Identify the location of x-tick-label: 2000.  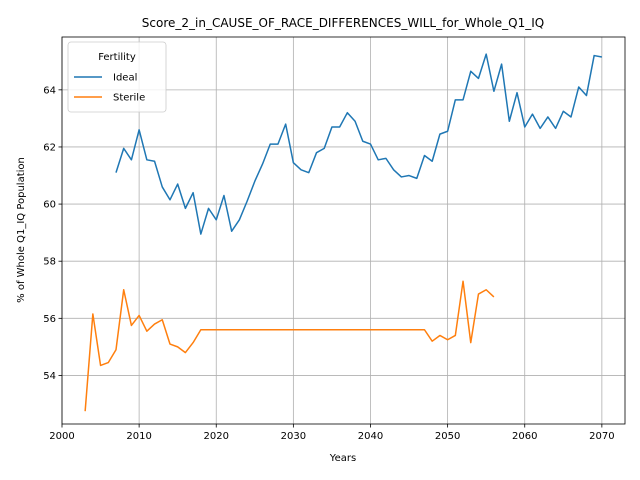
(61, 436).